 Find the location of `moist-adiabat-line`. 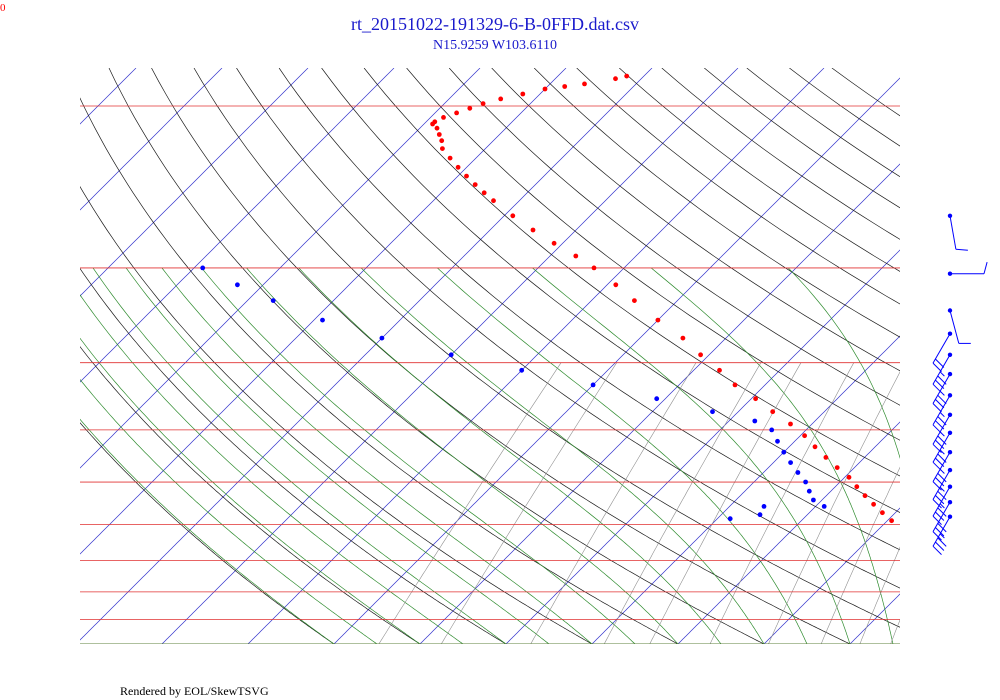

moist-adiabat-line is located at coordinates (250, 490).